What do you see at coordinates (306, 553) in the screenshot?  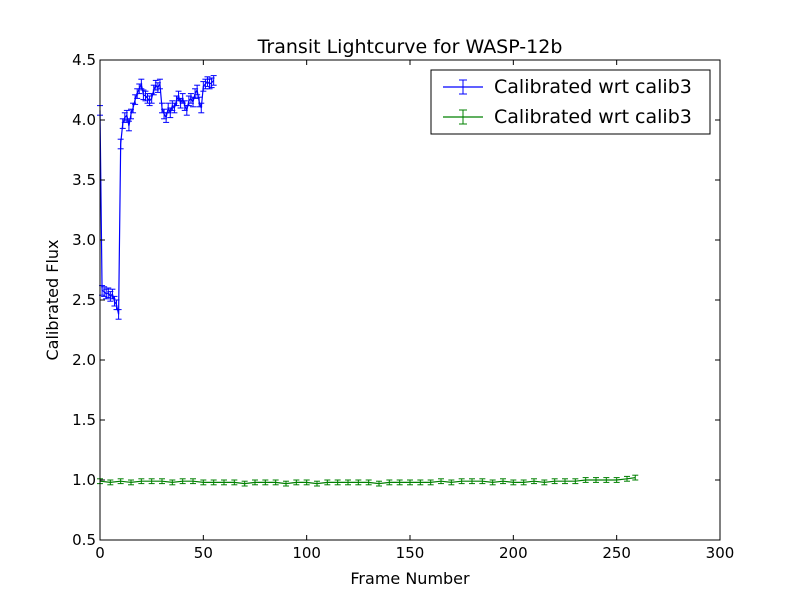 I see `x-tick-label-2: 100` at bounding box center [306, 553].